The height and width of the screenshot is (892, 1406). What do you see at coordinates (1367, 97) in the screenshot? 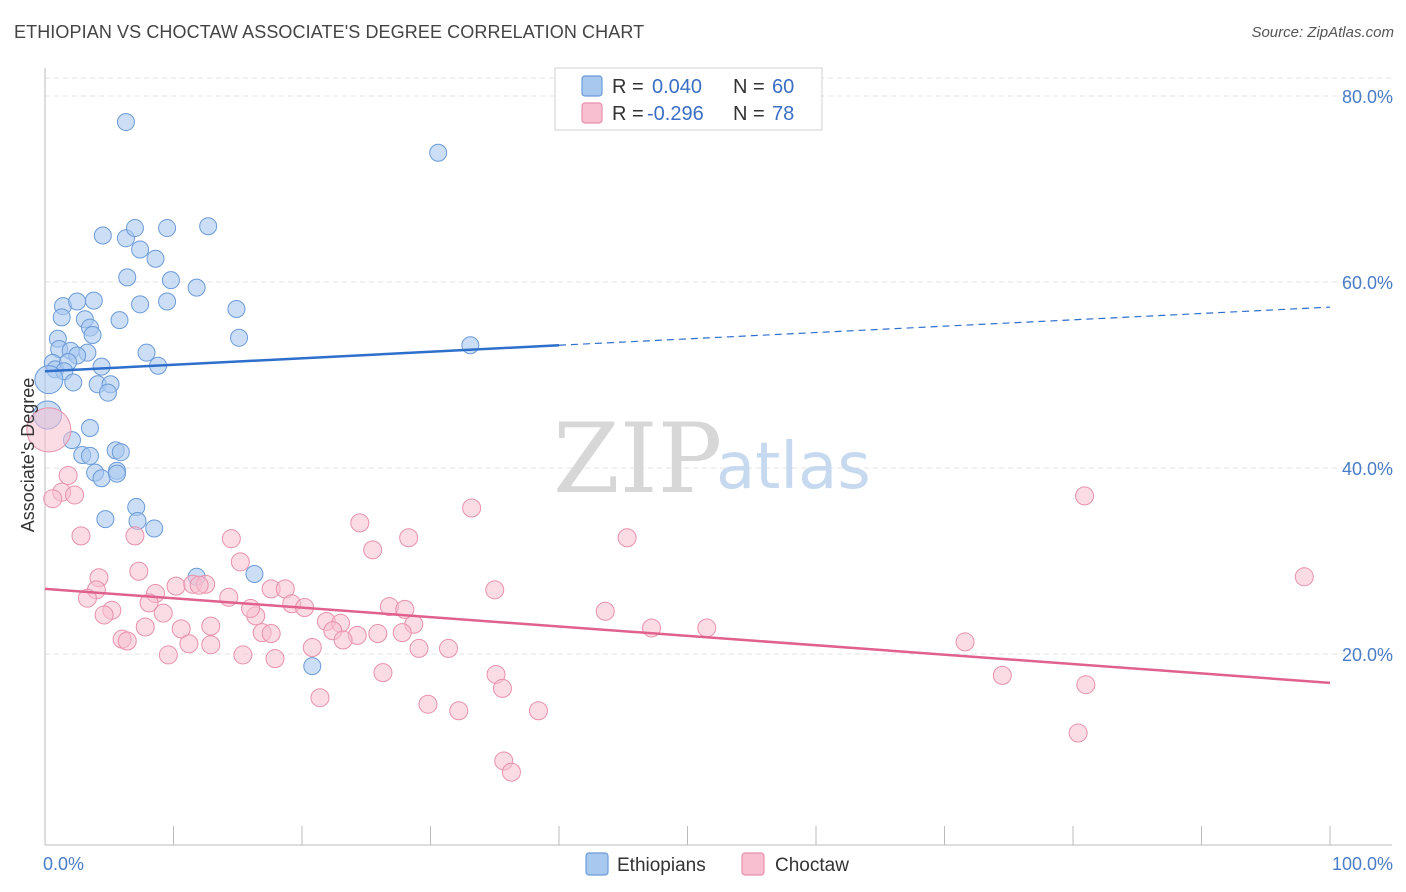
I see `y-tick-label-80: 80.0%` at bounding box center [1367, 97].